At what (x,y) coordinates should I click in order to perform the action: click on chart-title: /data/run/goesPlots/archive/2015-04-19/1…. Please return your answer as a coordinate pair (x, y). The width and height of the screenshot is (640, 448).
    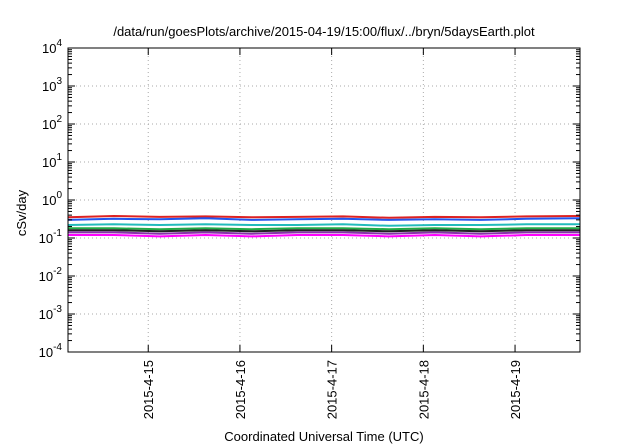
    Looking at the image, I should click on (324, 31).